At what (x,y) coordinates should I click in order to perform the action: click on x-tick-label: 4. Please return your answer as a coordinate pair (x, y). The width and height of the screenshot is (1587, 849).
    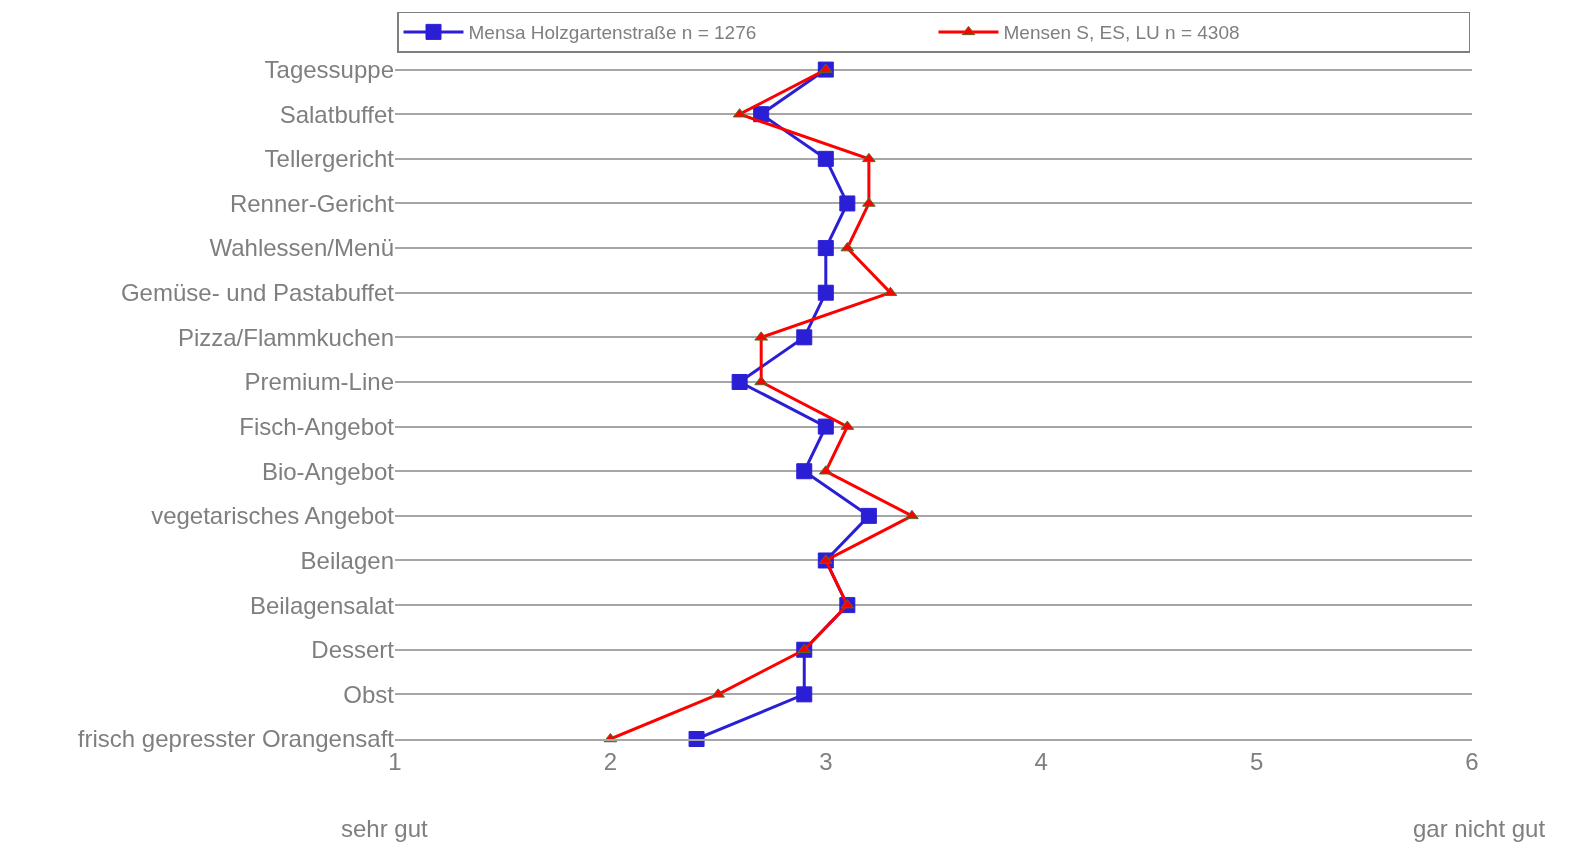
    Looking at the image, I should click on (1041, 761).